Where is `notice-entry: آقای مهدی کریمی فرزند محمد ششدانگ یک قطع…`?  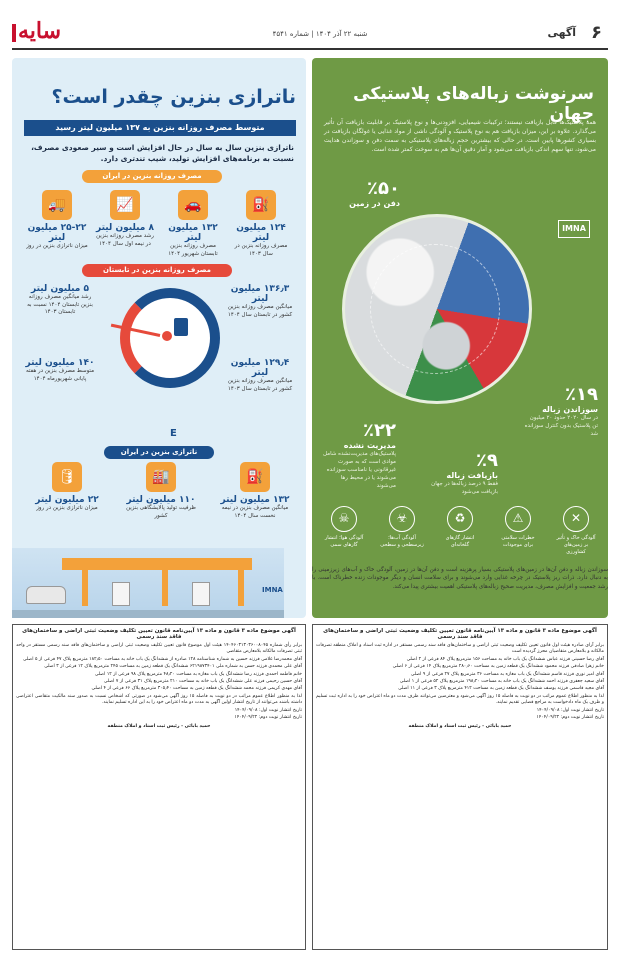 notice-entry: آقای مهدی کریمی فرزند محمد ششدانگ یک قطع… is located at coordinates (196, 689).